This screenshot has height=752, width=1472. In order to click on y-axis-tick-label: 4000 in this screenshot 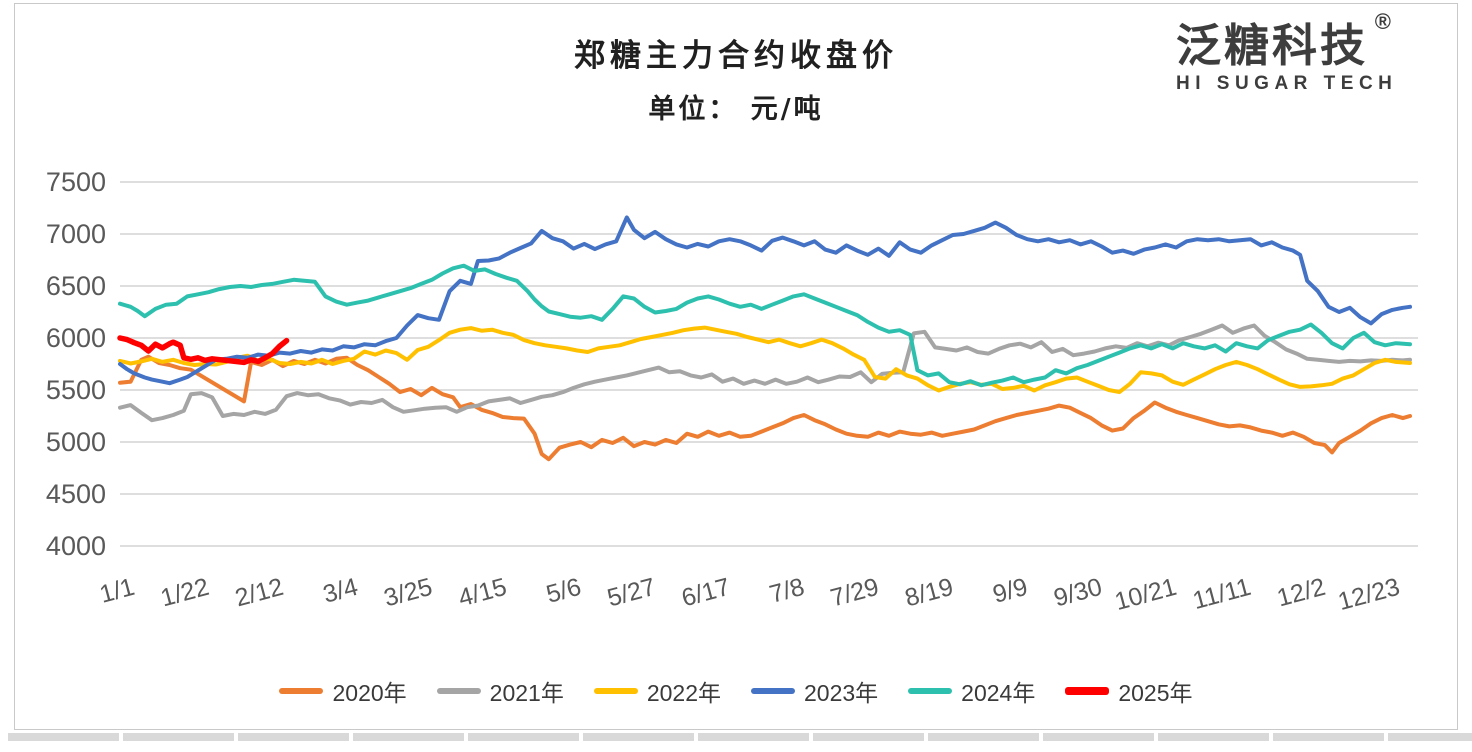, I will do `click(76, 546)`.